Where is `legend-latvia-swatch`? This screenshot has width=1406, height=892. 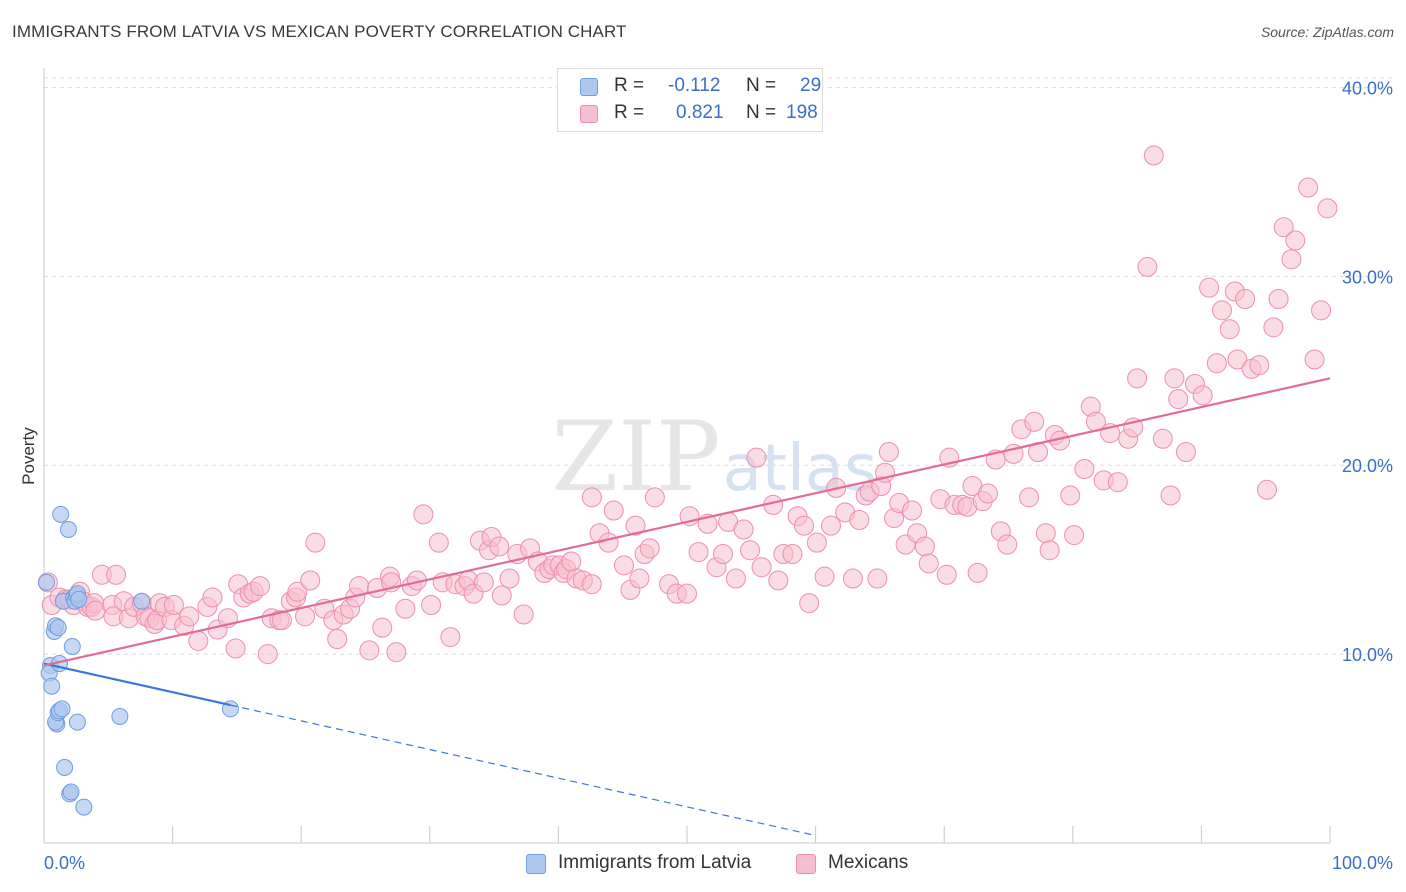 legend-latvia-swatch is located at coordinates (536, 864).